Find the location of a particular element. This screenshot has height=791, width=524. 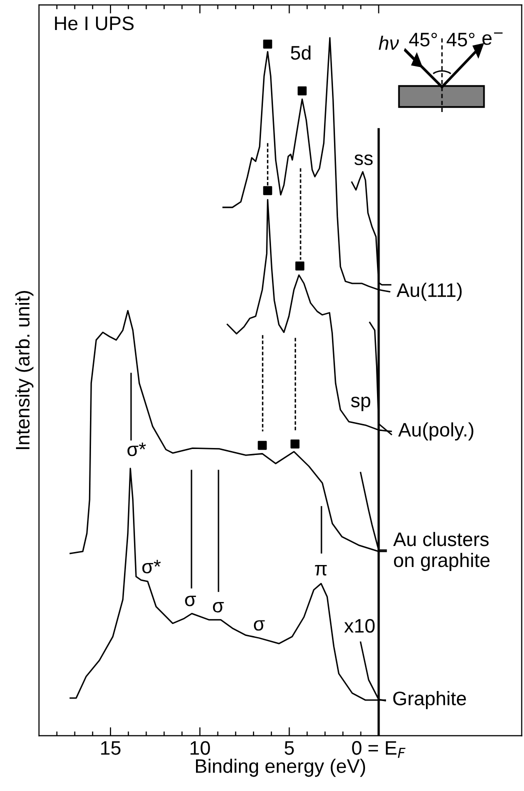

annotation: hν is located at coordinates (388, 43).